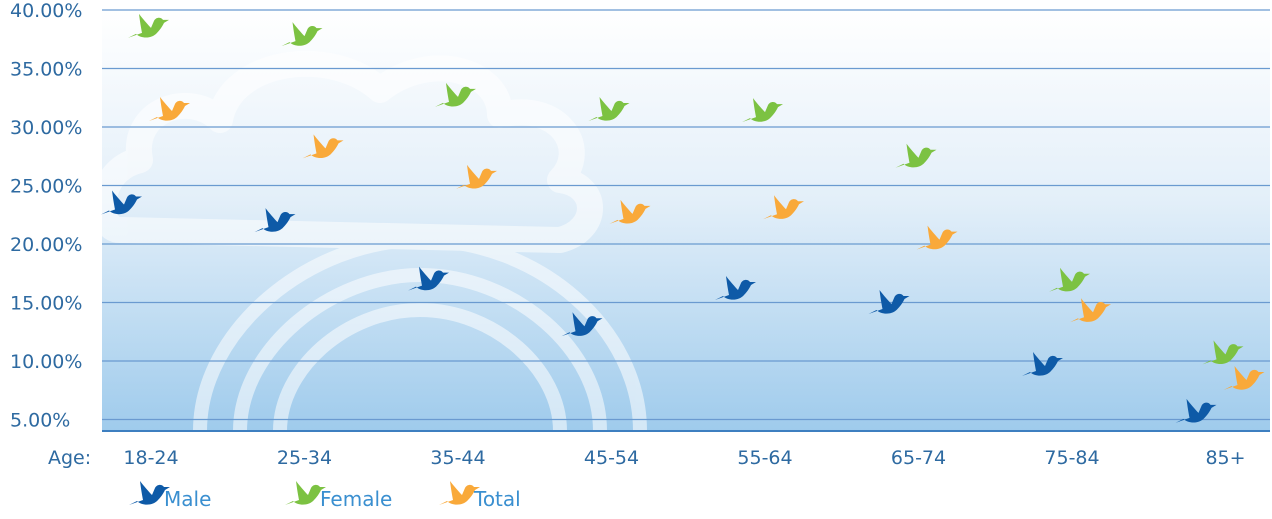  I want to click on legend-label: Male, so click(187, 499).